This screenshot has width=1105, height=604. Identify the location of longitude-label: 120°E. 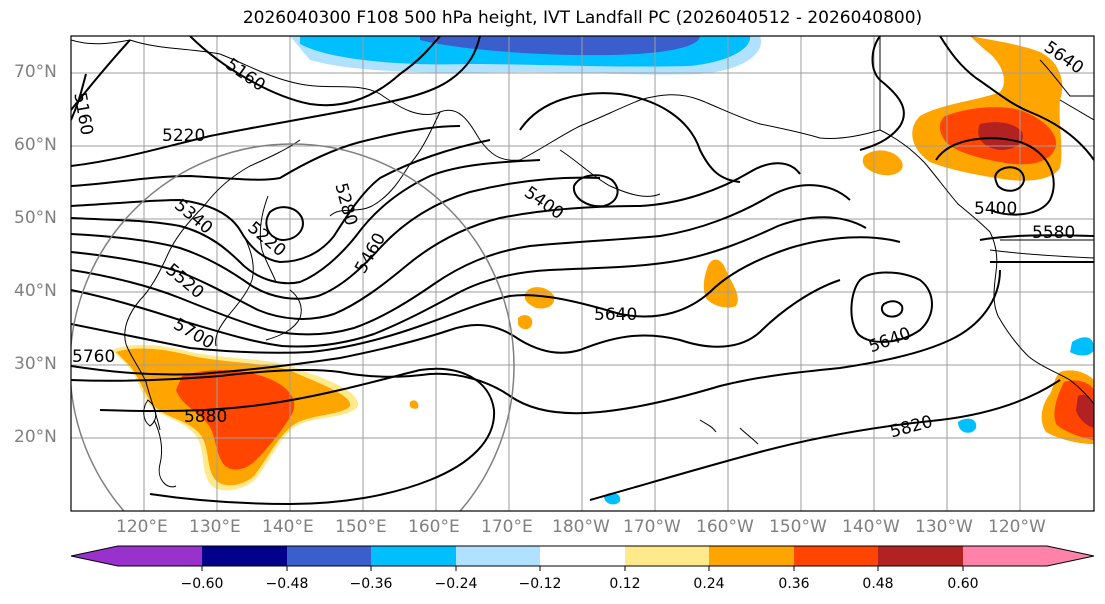
(142, 527).